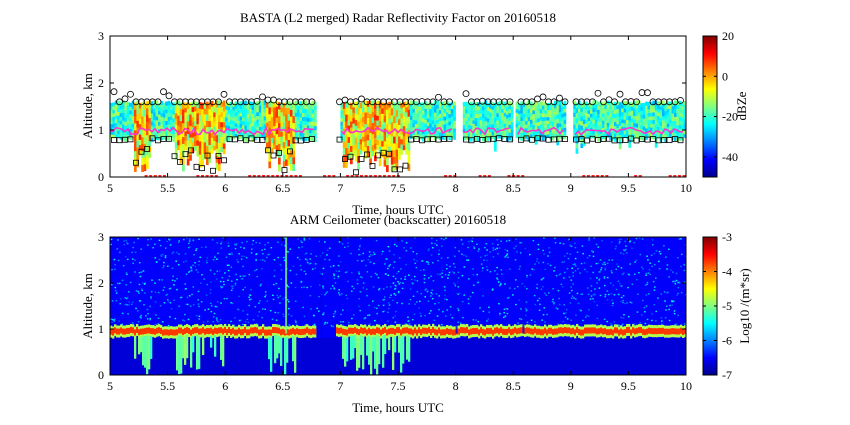 This screenshot has width=850, height=425. Describe the element at coordinates (456, 188) in the screenshot. I see `x-tick-label: 8` at that location.